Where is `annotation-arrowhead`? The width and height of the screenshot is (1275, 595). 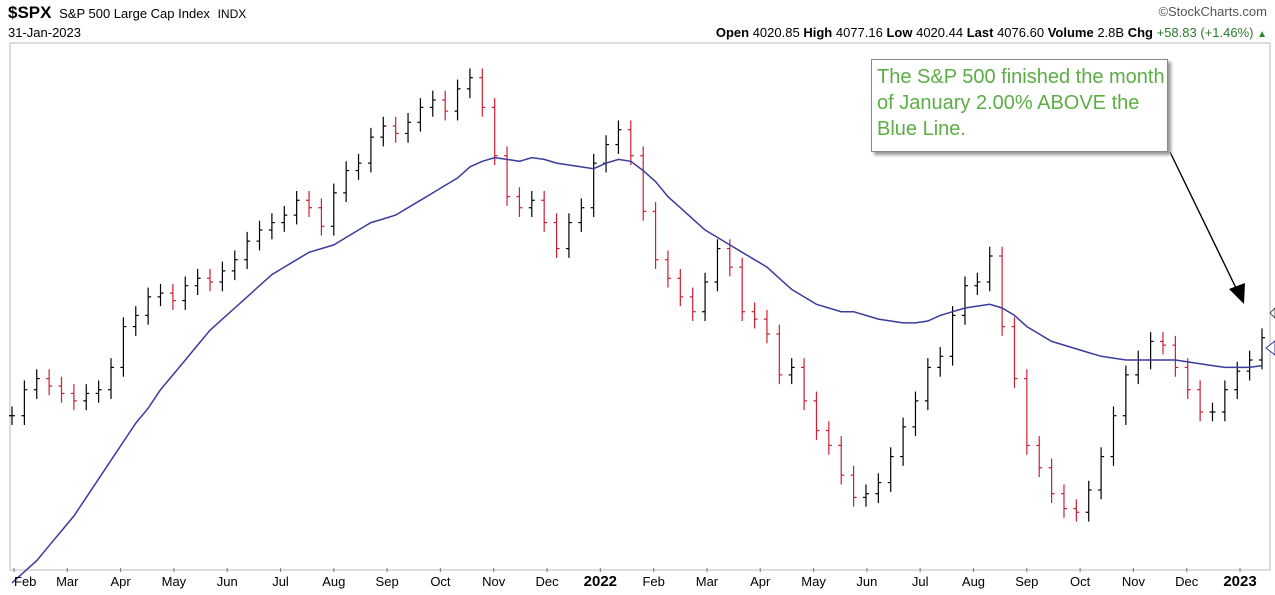
annotation-arrowhead is located at coordinates (1237, 293).